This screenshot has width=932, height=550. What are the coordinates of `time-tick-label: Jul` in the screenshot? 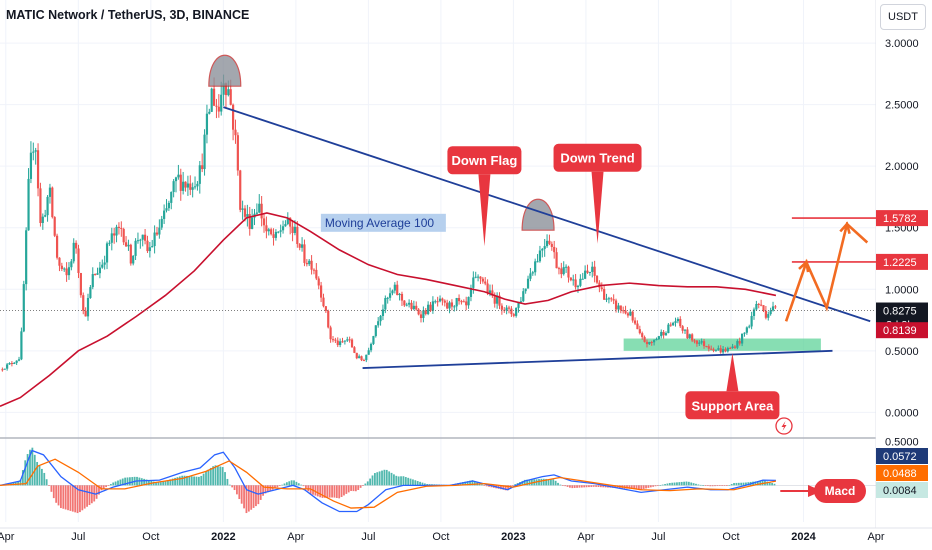 It's located at (658, 537).